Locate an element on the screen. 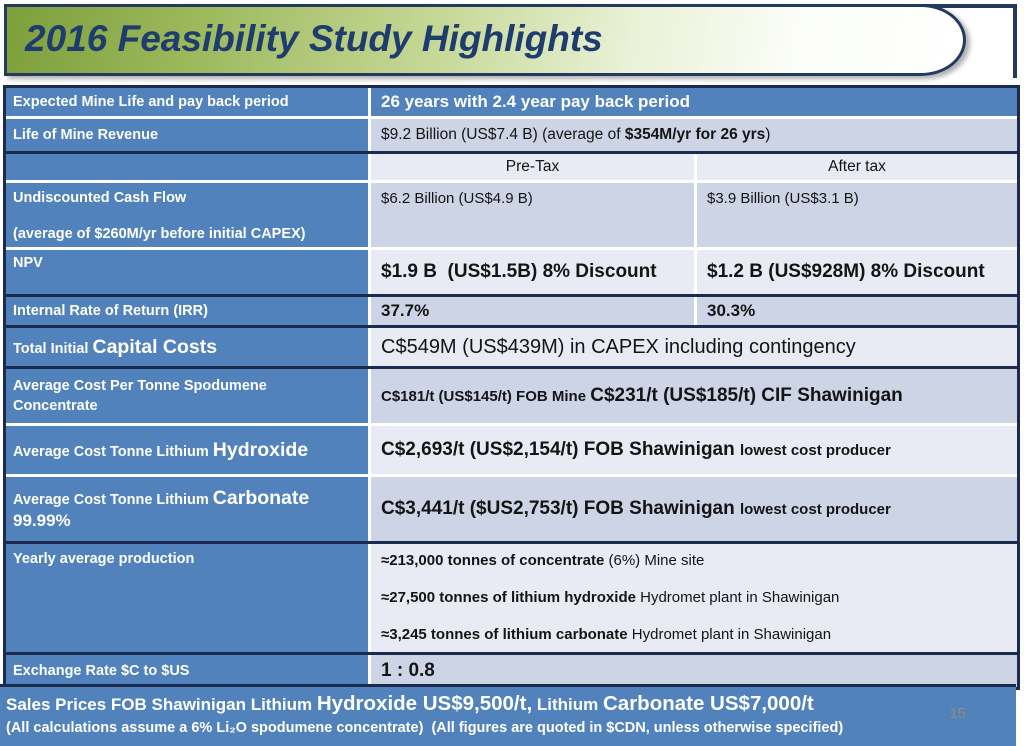 This screenshot has height=746, width=1024. text-line: Life of Mine Revenue is located at coordinates (187, 135).